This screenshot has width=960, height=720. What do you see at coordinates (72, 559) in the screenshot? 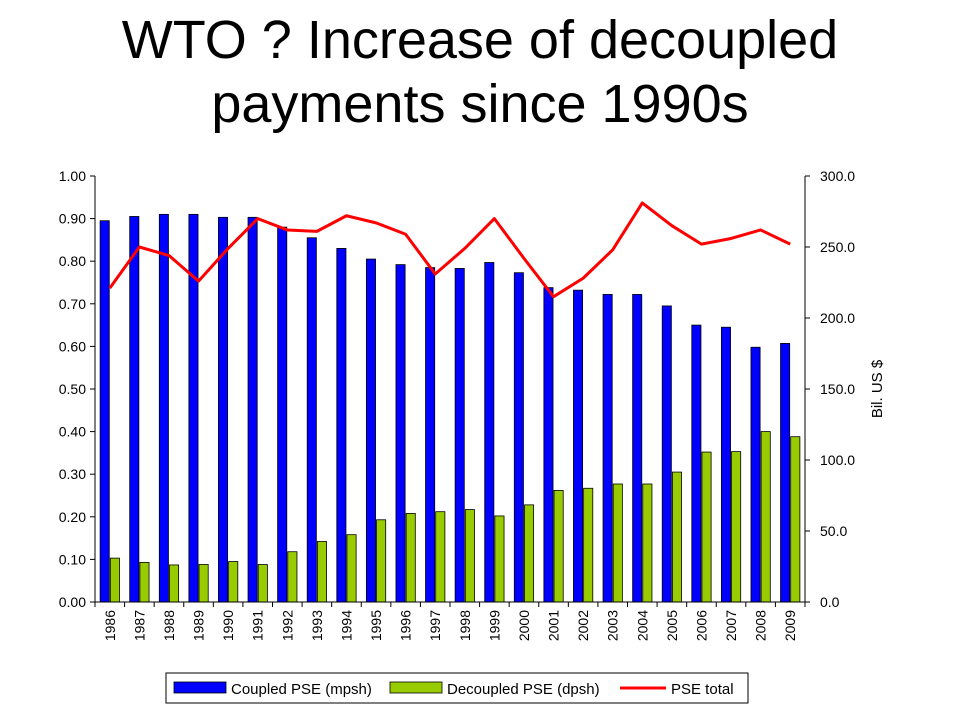
I see `left-tick-label: 0.10` at bounding box center [72, 559].